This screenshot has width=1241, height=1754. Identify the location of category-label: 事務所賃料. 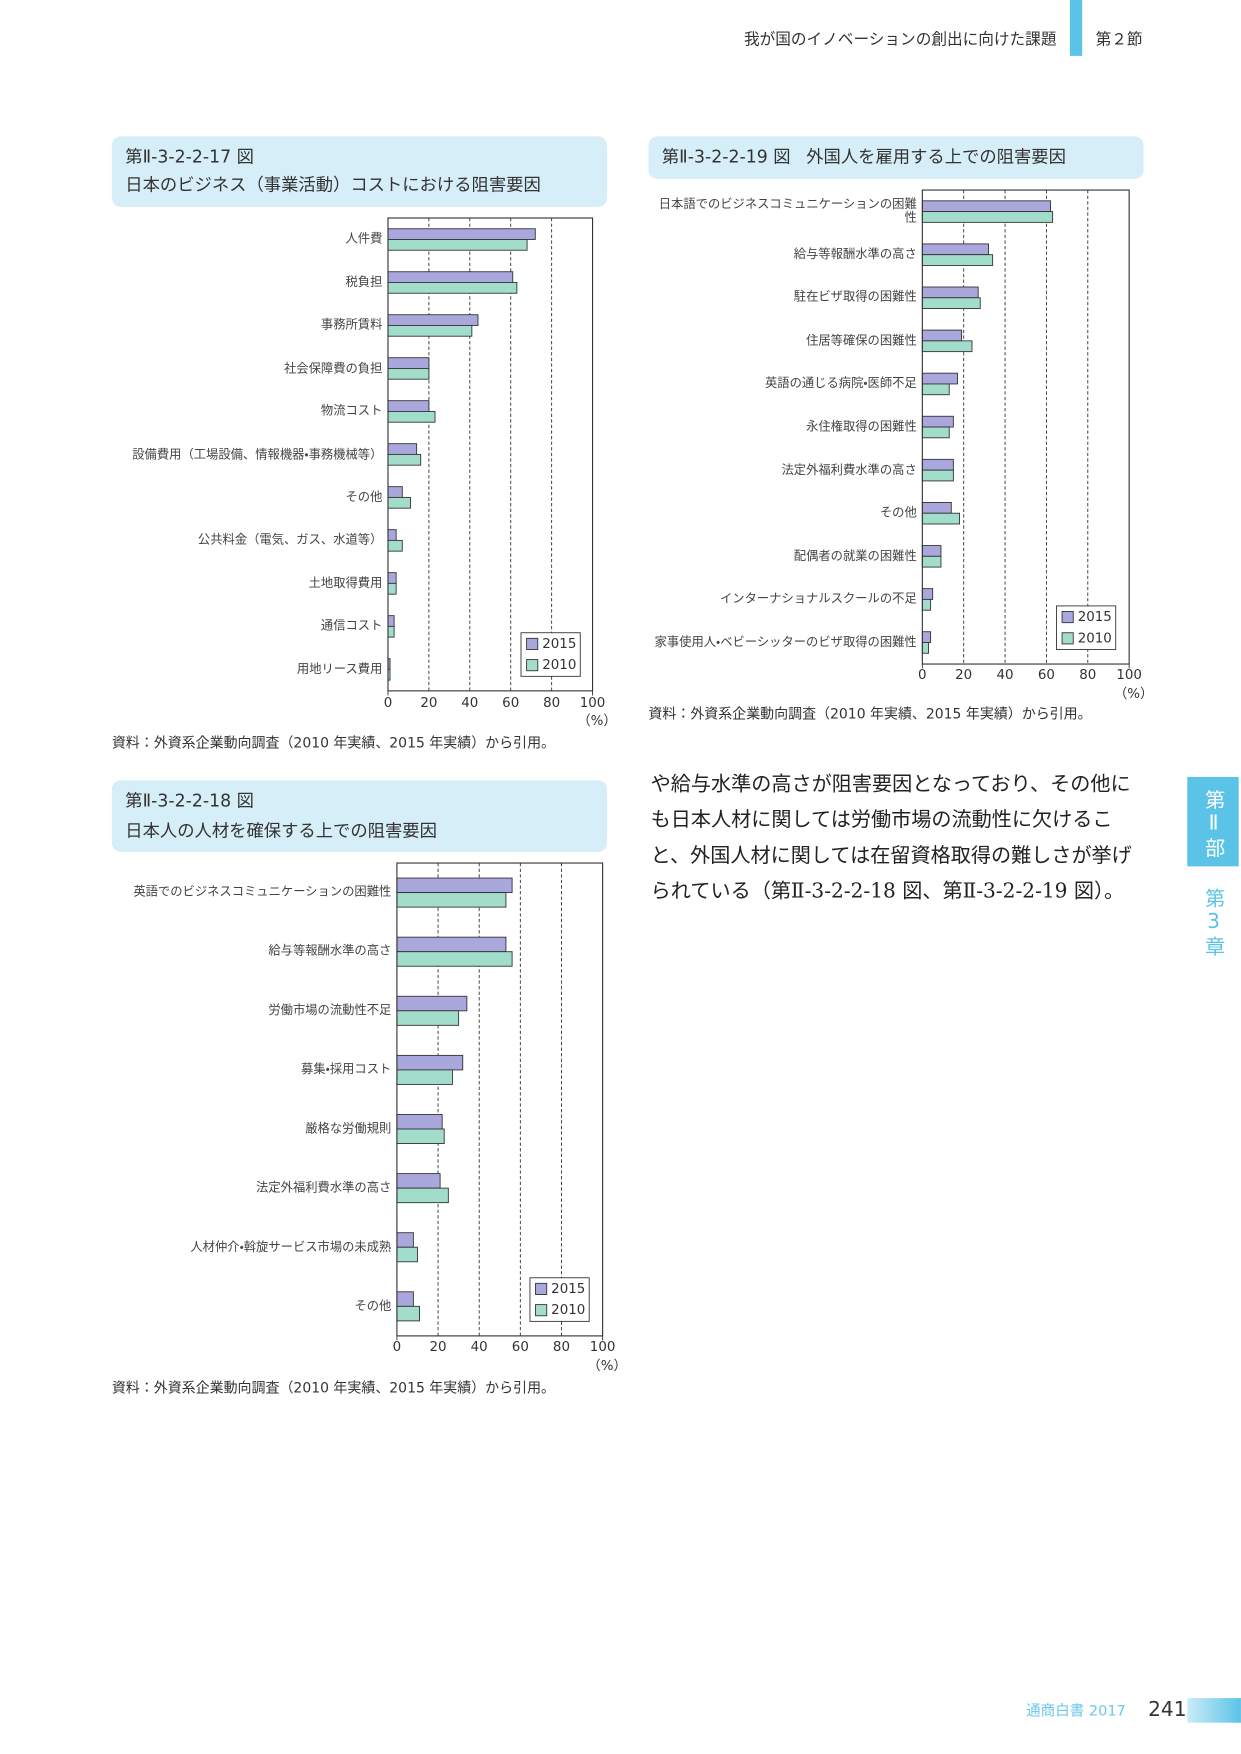
(351, 325).